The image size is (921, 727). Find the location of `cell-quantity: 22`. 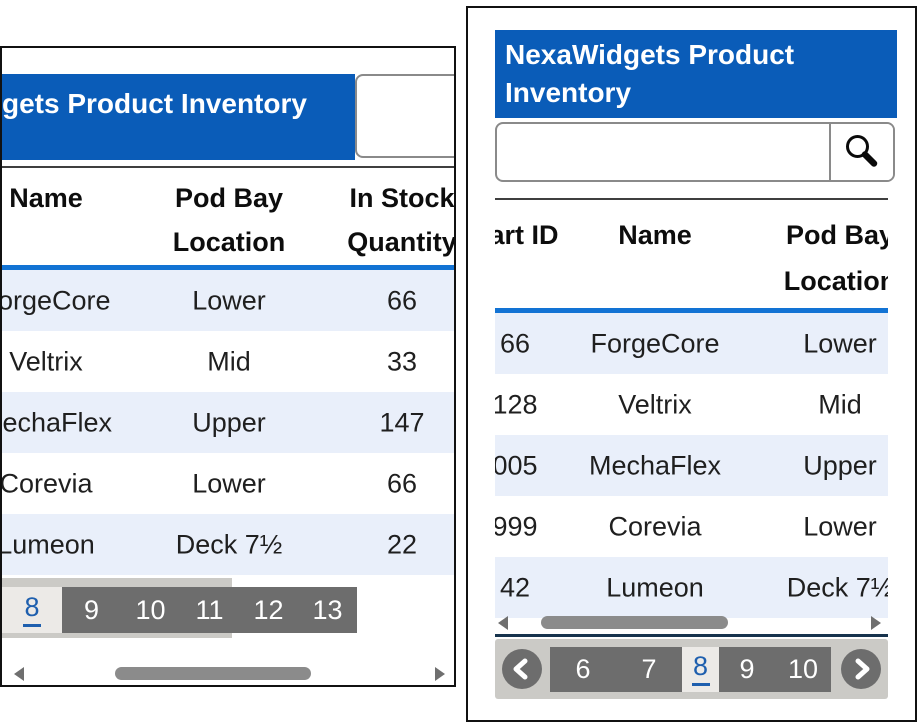

cell-quantity: 22 is located at coordinates (402, 544).